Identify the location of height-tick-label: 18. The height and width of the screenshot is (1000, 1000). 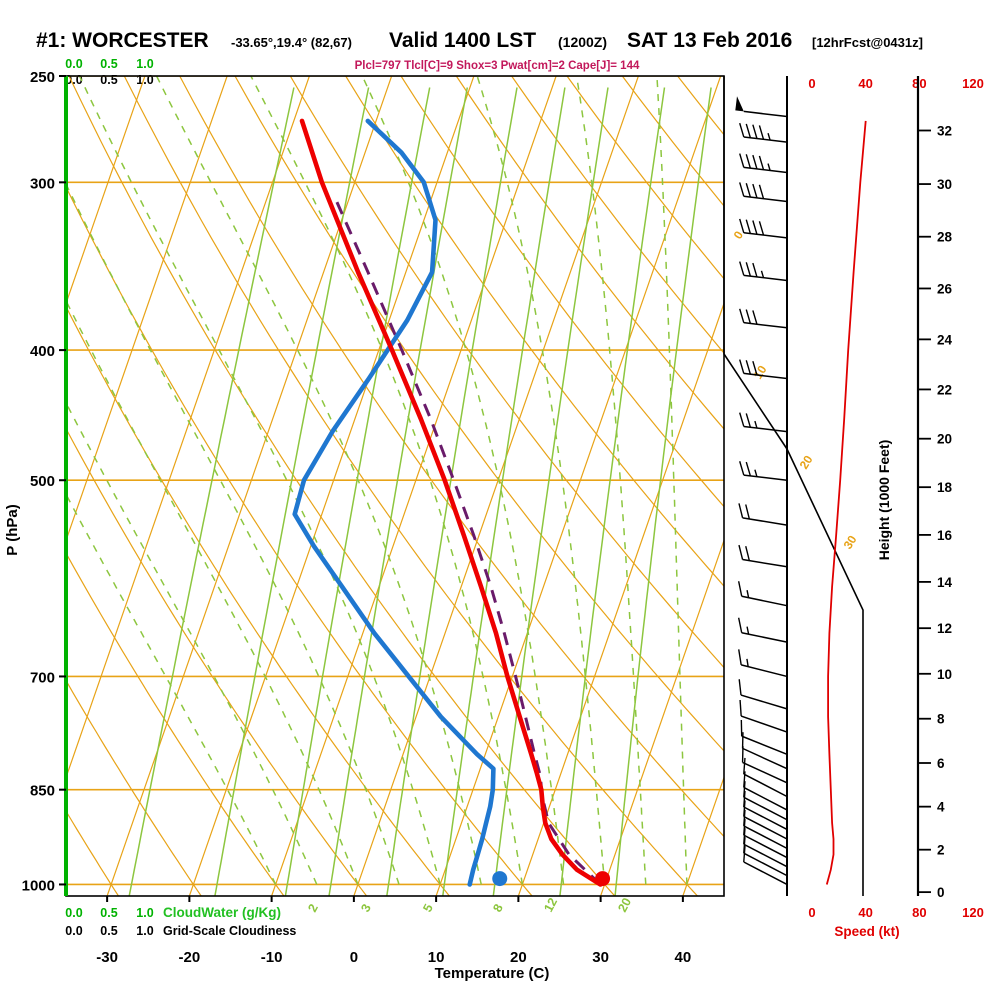
(945, 487).